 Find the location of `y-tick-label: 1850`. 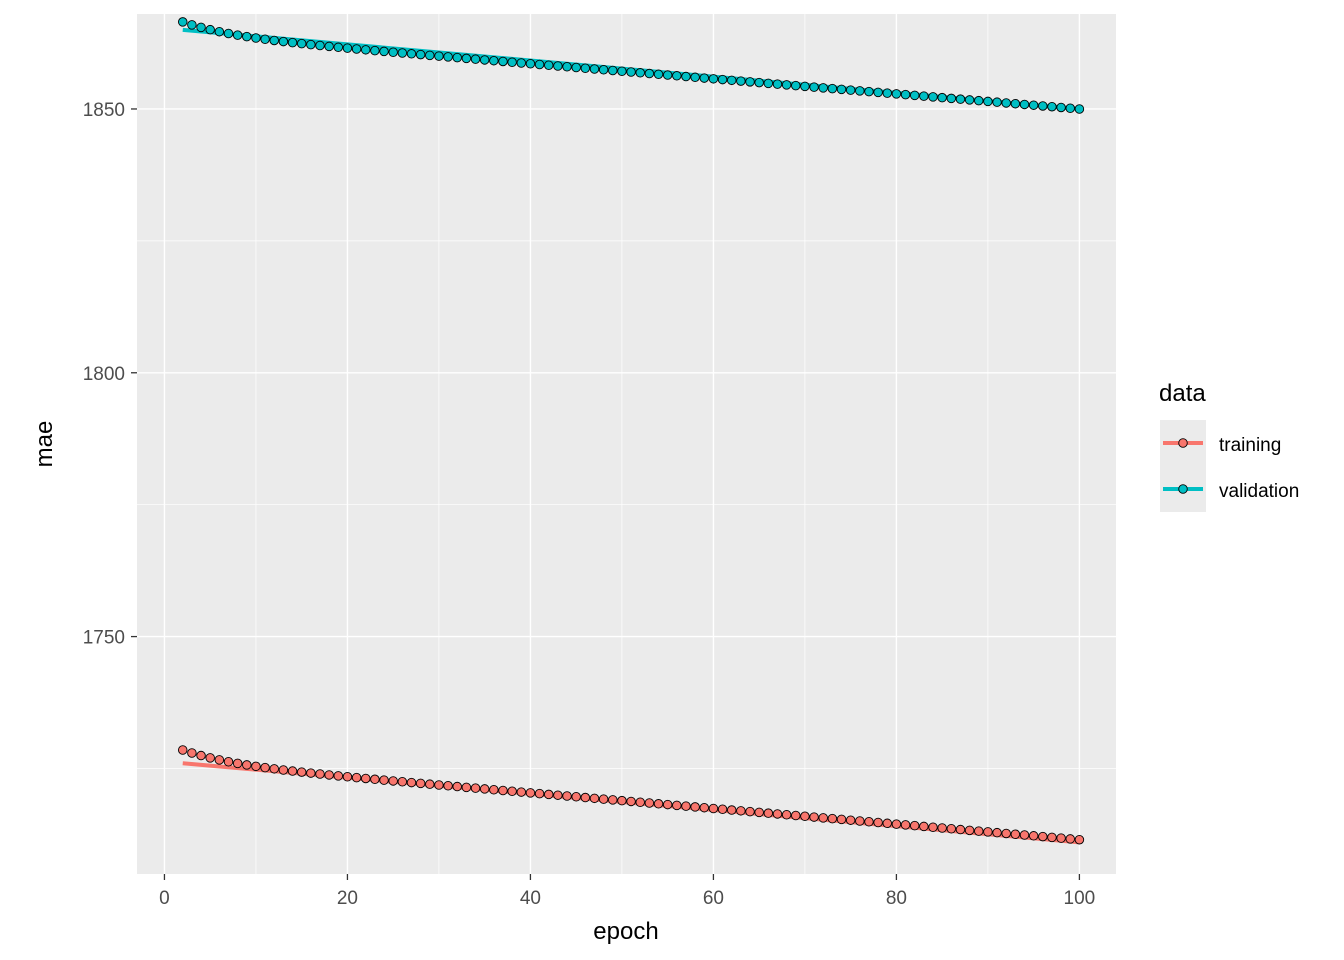

y-tick-label: 1850 is located at coordinates (104, 110).